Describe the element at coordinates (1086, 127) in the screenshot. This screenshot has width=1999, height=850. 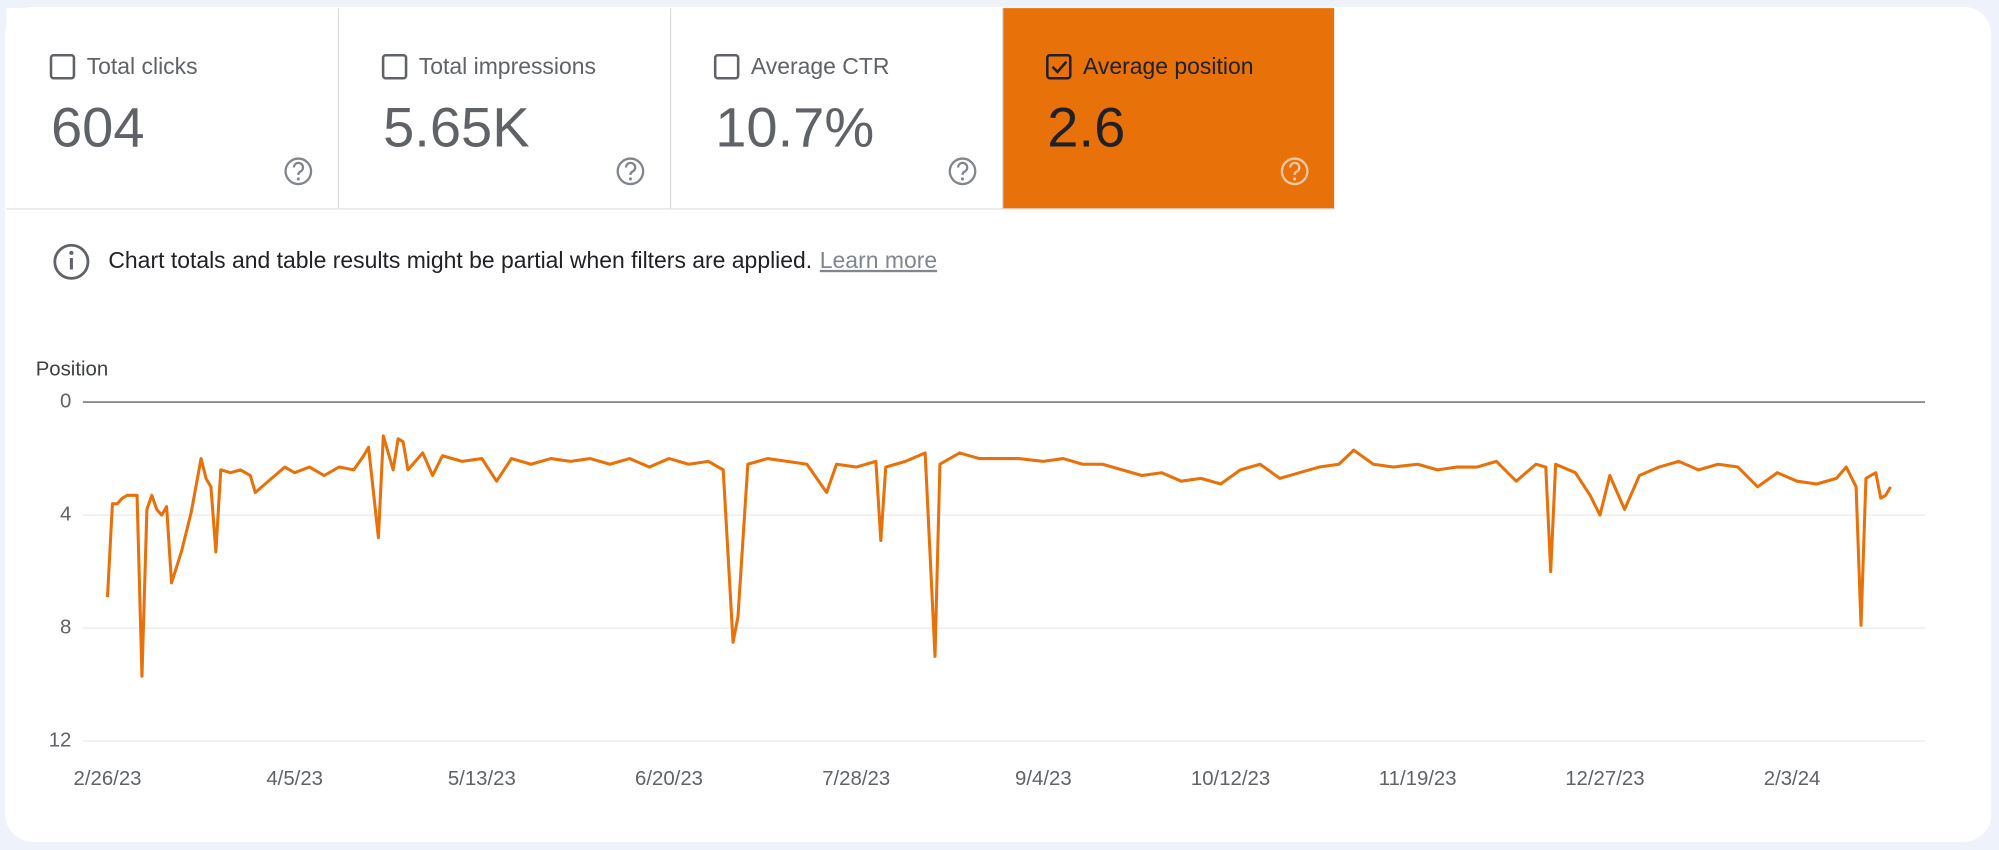
I see `metric-value: 2.6` at that location.